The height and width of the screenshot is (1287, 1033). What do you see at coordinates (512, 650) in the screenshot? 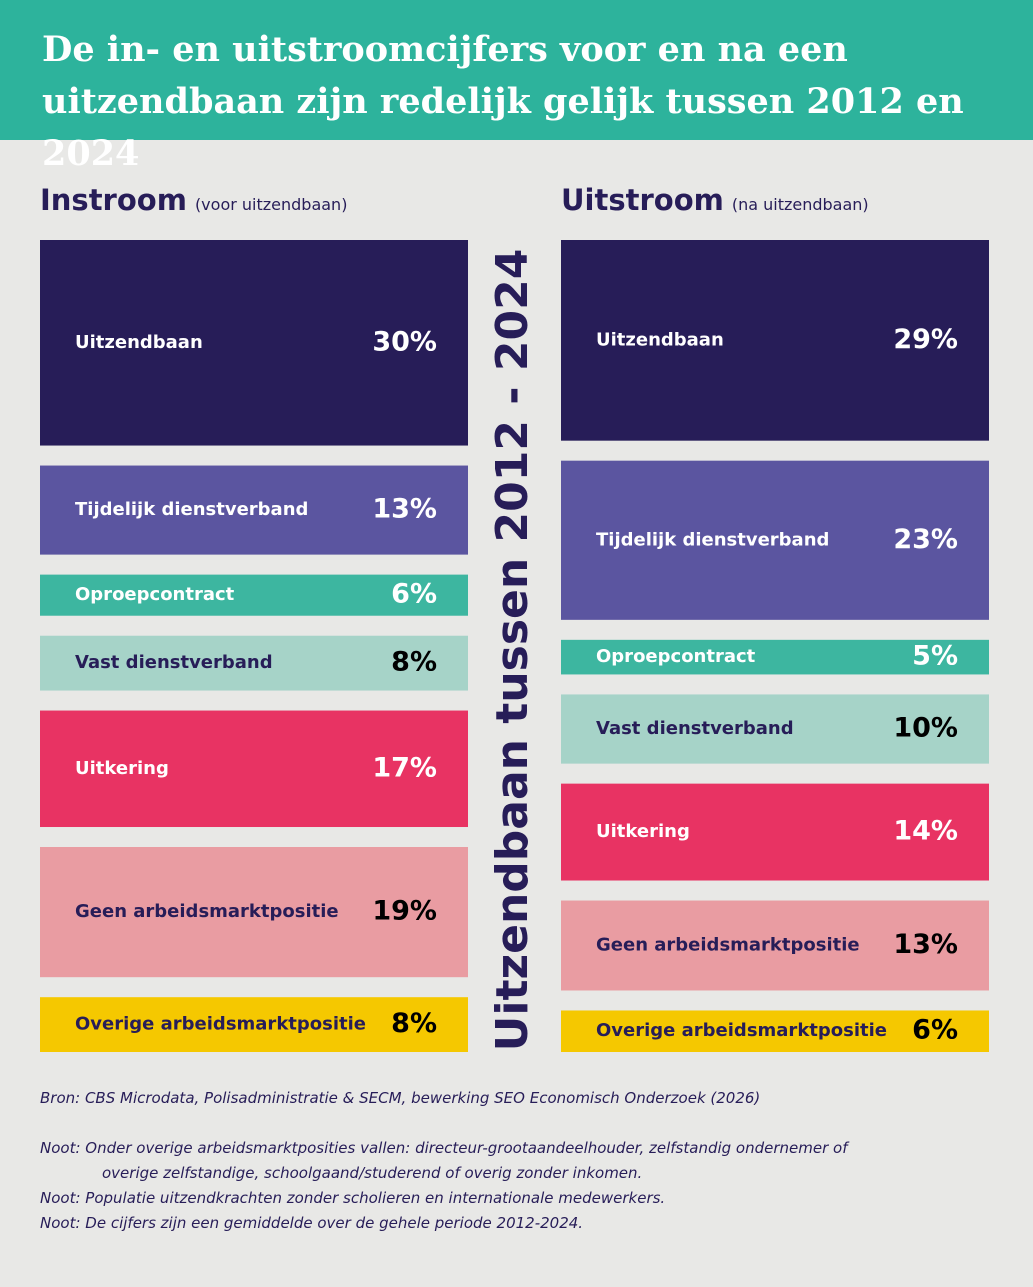
I see `side-label: Uitzendbaan tussen 2012 - 2024` at bounding box center [512, 650].